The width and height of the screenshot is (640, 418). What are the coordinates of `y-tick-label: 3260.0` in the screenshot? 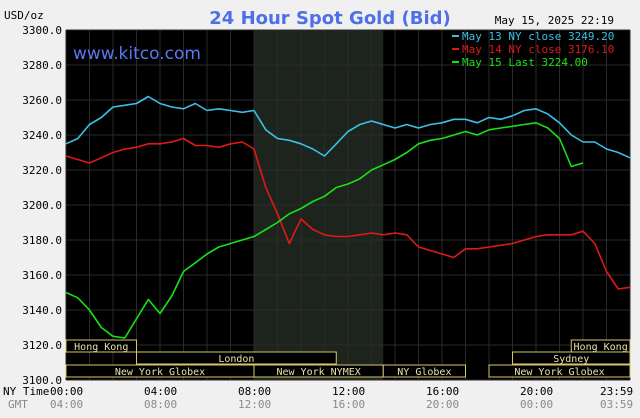 It's located at (42, 100).